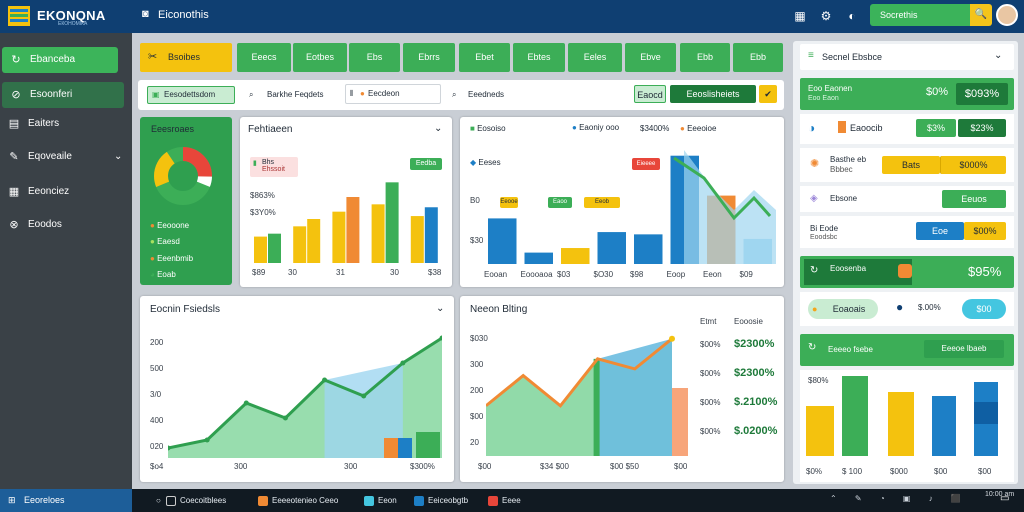 Image resolution: width=1024 pixels, height=512 pixels. What do you see at coordinates (650, 94) in the screenshot?
I see `filter-button-1: Eaocd` at bounding box center [650, 94].